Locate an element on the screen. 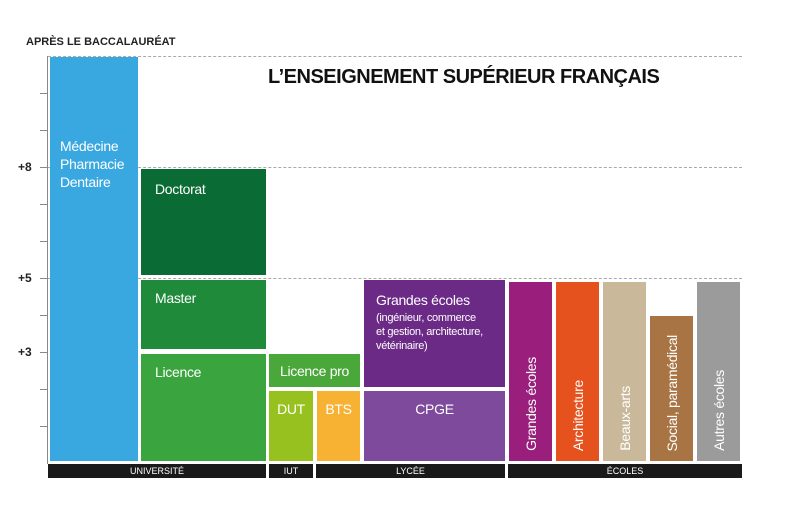  footer-section: ÉCOLES is located at coordinates (625, 471).